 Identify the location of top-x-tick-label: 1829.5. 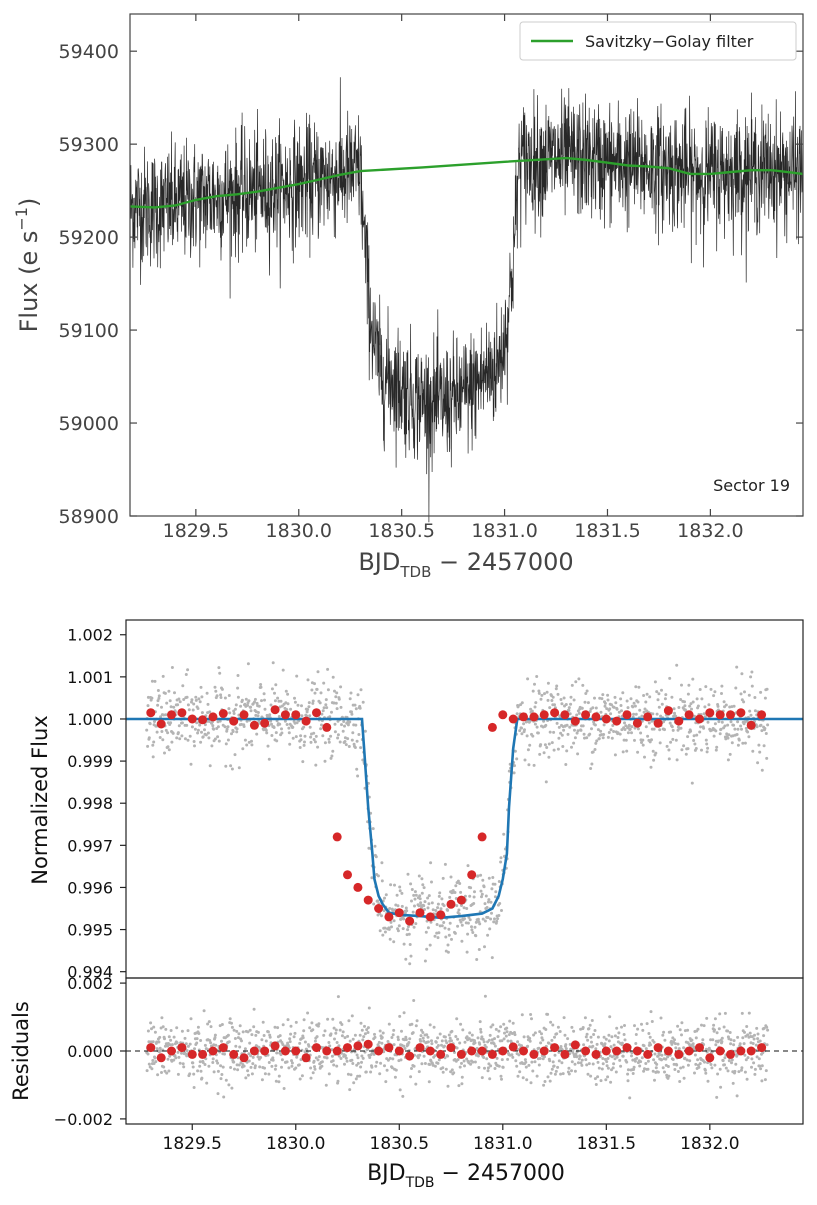
(196, 531).